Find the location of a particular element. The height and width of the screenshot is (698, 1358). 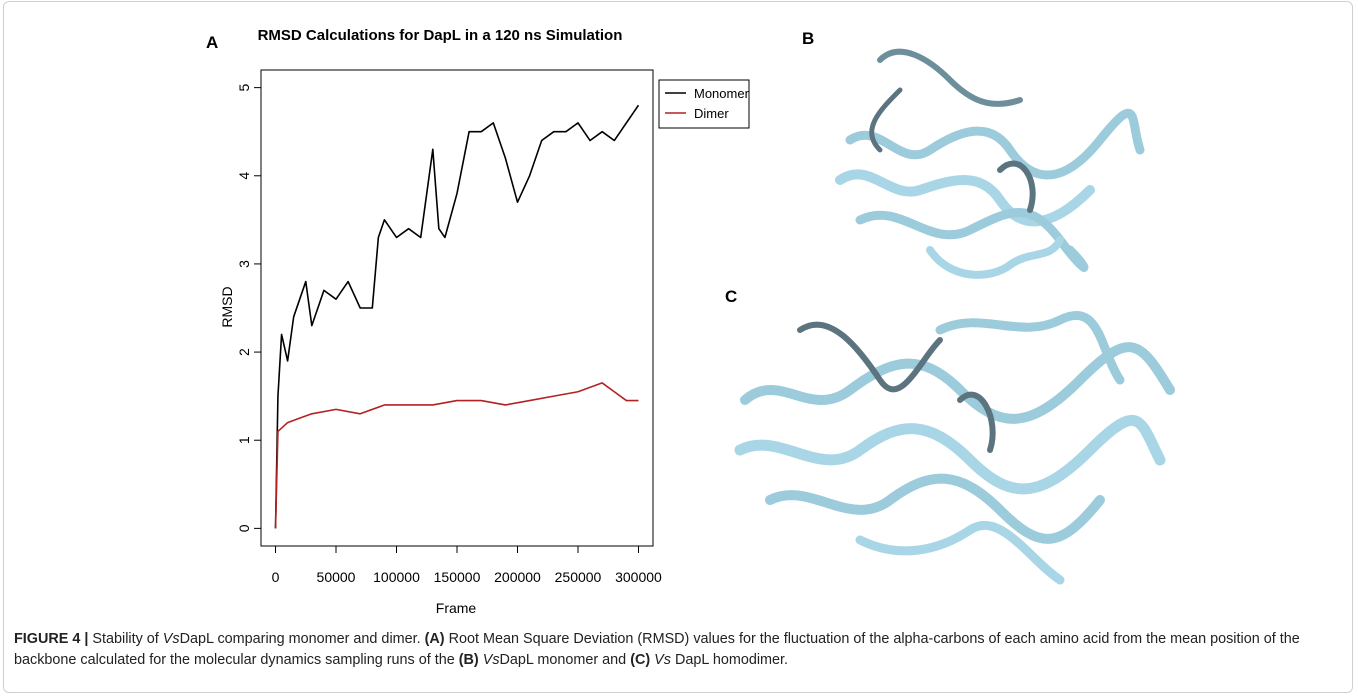

legend-box is located at coordinates (704, 104).